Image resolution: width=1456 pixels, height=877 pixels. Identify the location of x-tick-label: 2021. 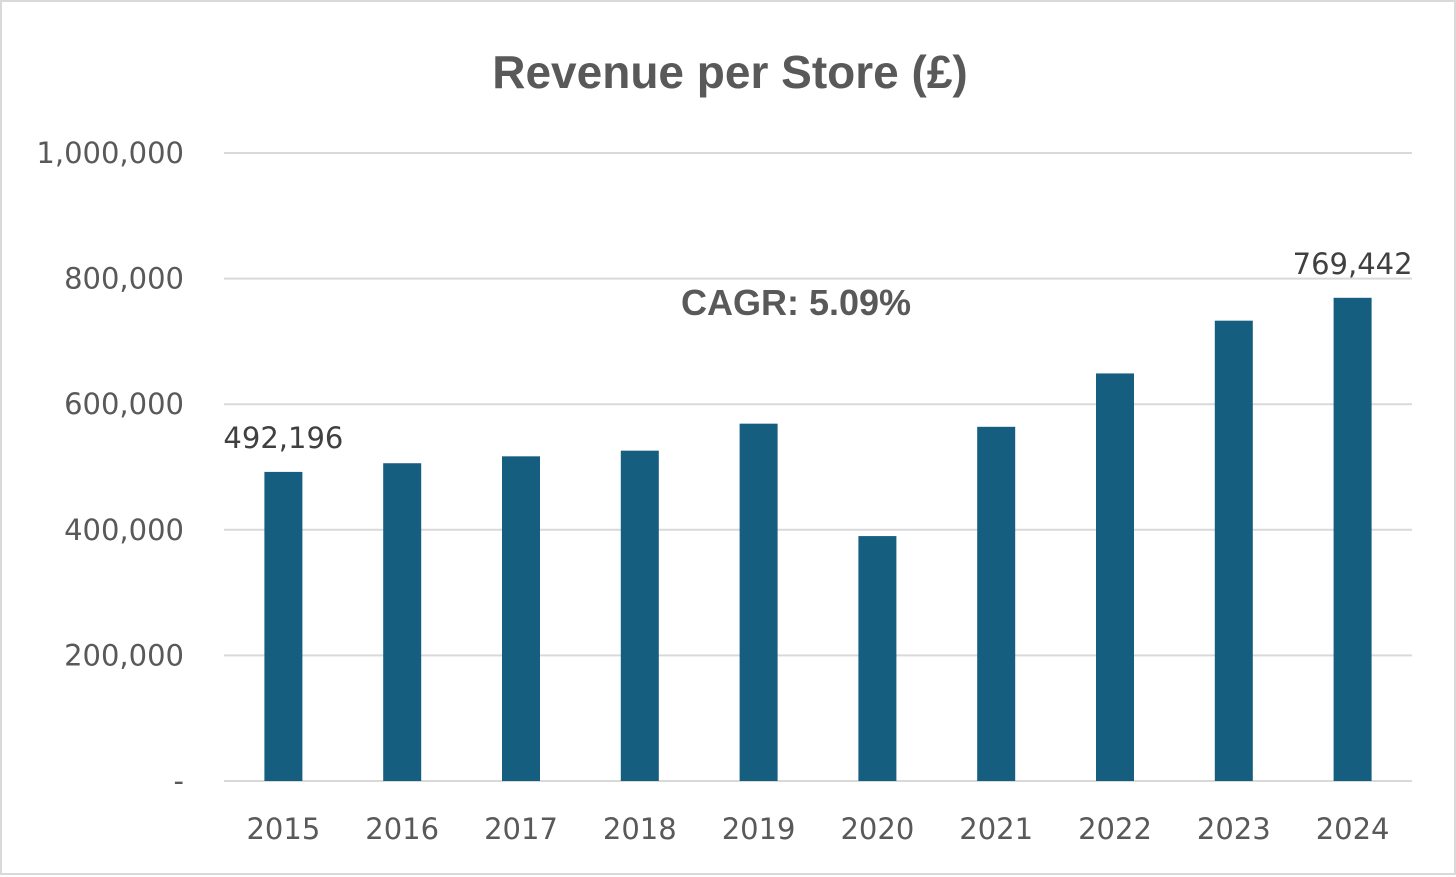
(996, 829).